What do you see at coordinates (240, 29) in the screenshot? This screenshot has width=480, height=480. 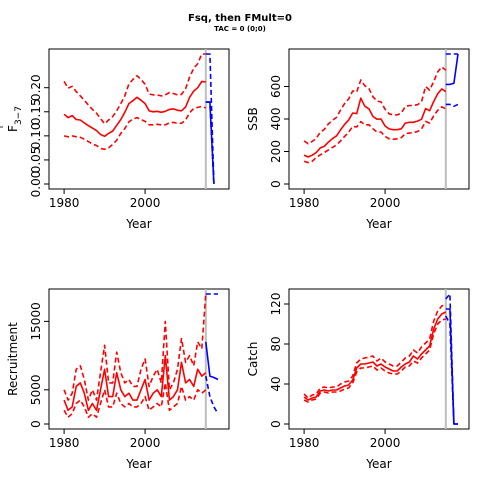 I see `figure-subtitle: TAC = 0 (0;0)` at bounding box center [240, 29].